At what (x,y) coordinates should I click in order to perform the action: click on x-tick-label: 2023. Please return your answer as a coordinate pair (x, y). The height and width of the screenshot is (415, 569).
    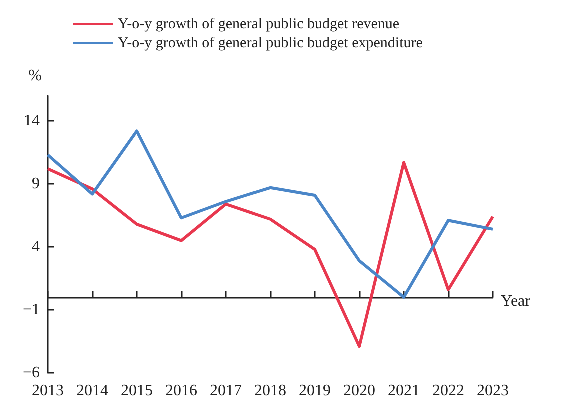
    Looking at the image, I should click on (493, 391).